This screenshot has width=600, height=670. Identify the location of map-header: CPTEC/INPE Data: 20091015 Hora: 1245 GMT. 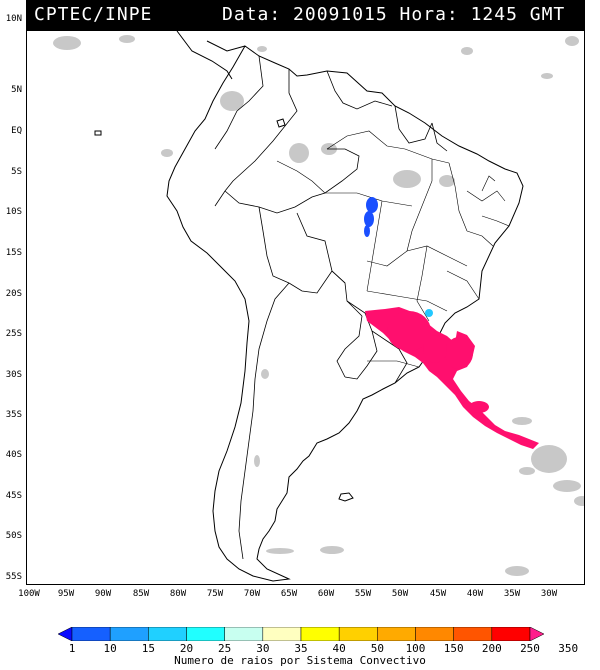
(305, 15).